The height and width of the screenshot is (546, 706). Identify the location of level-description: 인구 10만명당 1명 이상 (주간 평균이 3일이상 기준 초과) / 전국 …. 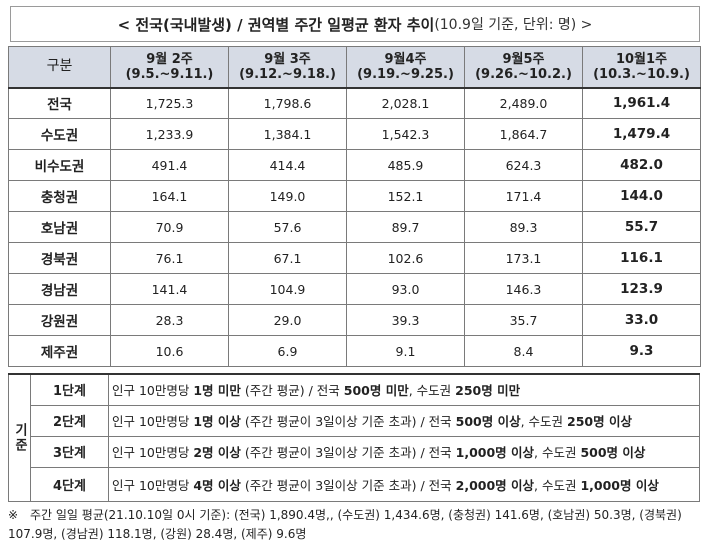
(404, 420).